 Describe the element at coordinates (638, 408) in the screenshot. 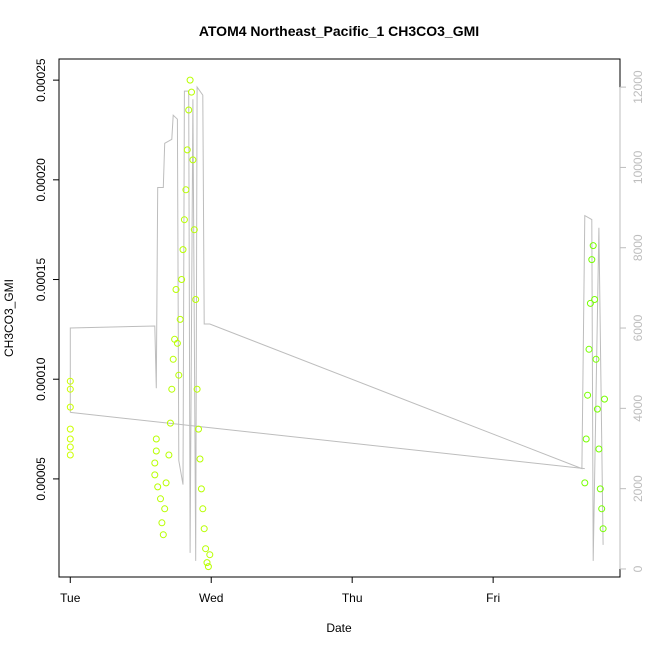

I see `y-right-tick-label: 4000` at that location.